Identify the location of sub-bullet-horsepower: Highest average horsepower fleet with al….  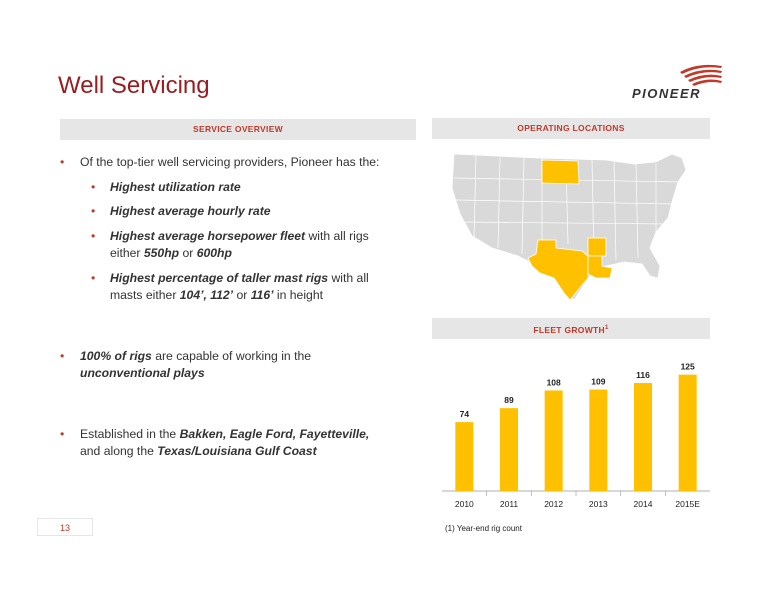
(223, 245).